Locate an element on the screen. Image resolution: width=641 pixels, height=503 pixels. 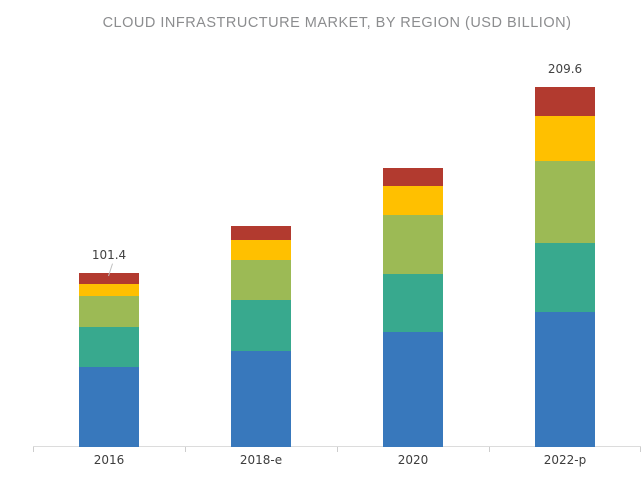
x-axis-line is located at coordinates (337, 446).